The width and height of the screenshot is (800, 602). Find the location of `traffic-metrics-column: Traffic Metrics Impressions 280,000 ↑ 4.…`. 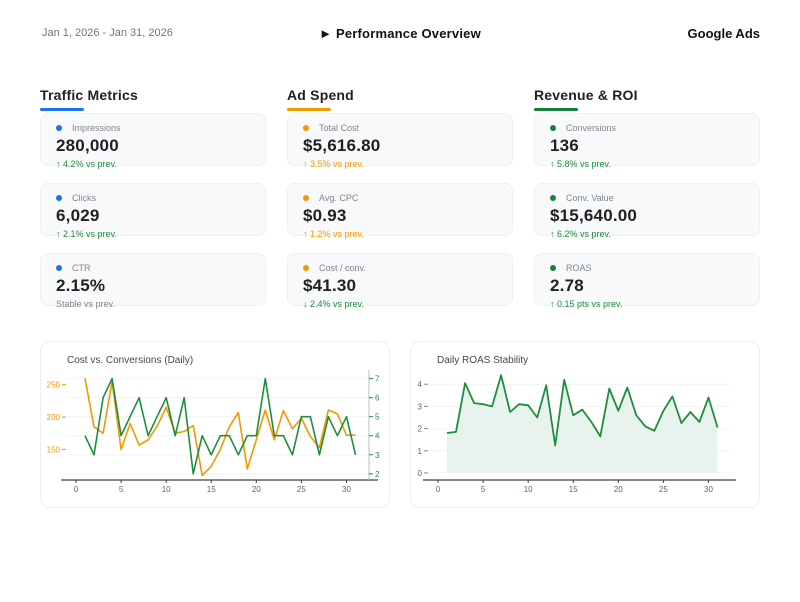

traffic-metrics-column: Traffic Metrics Impressions 280,000 ↑ 4.… is located at coordinates (153, 198).